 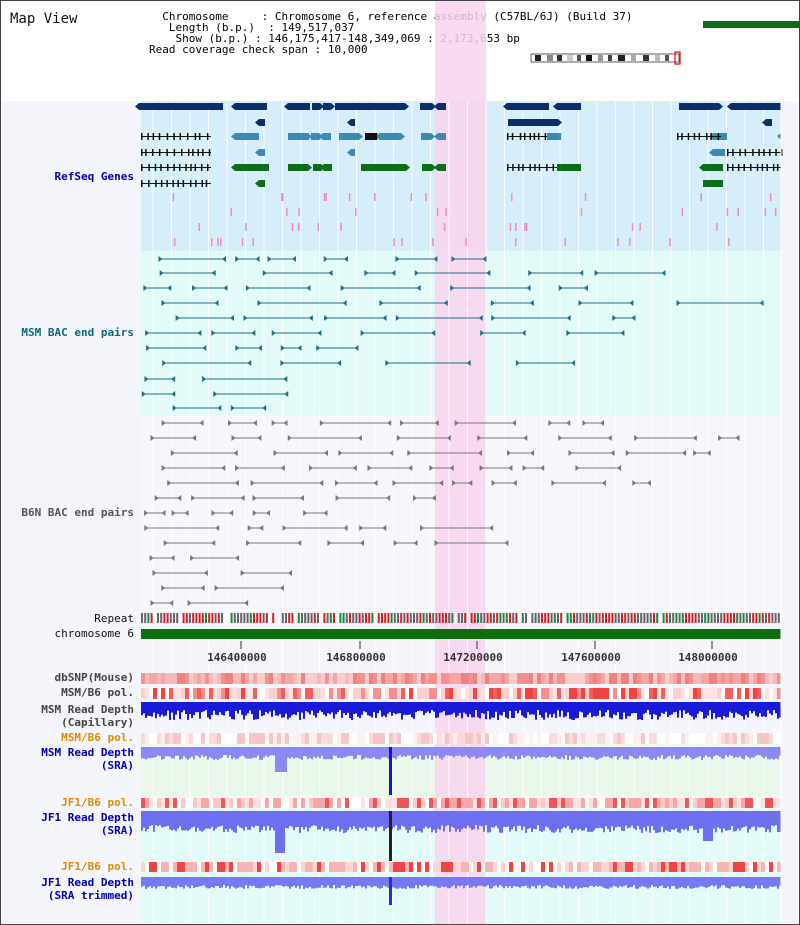 What do you see at coordinates (383, 167) in the screenshot?
I see `gene-body` at bounding box center [383, 167].